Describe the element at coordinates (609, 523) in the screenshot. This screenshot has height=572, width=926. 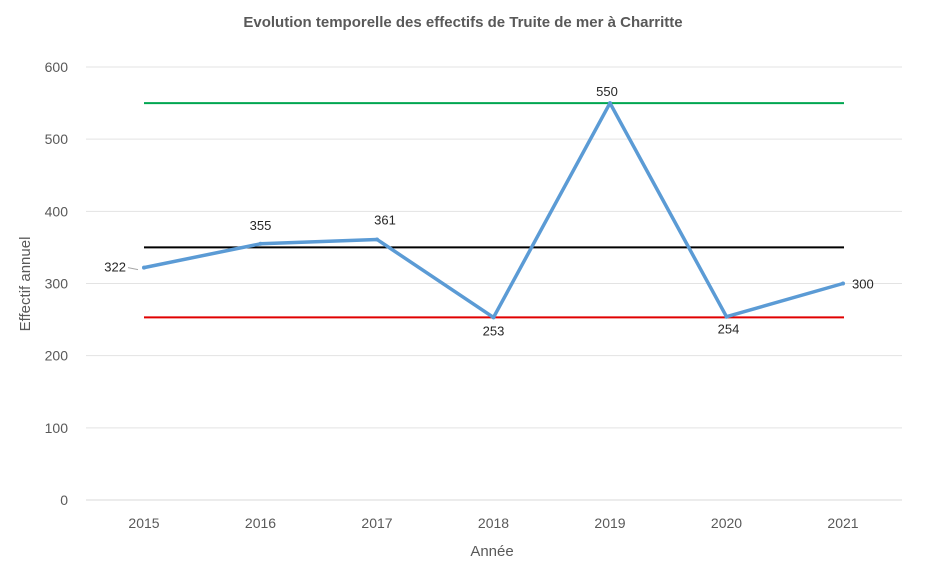
I see `x-tick-label: 2019` at that location.